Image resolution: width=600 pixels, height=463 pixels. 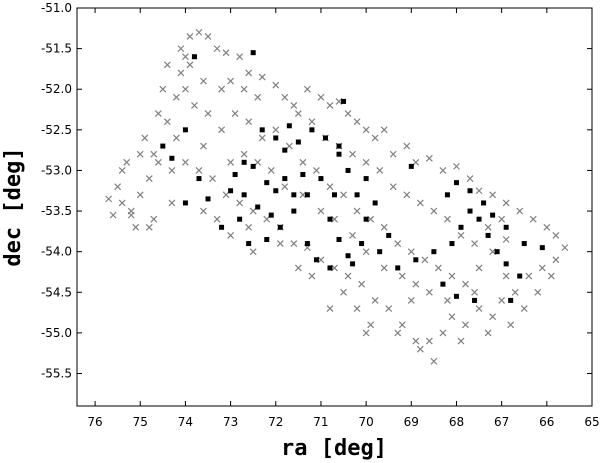 I want to click on x-tick-label: 66, so click(x=546, y=422).